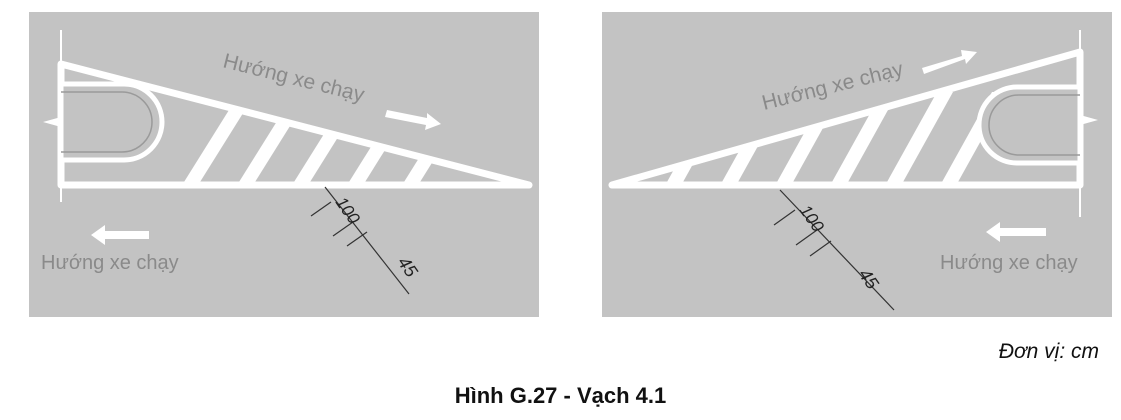 The image size is (1121, 420). Describe the element at coordinates (1048, 351) in the screenshot. I see `units-label: Đơn vị: cm` at that location.